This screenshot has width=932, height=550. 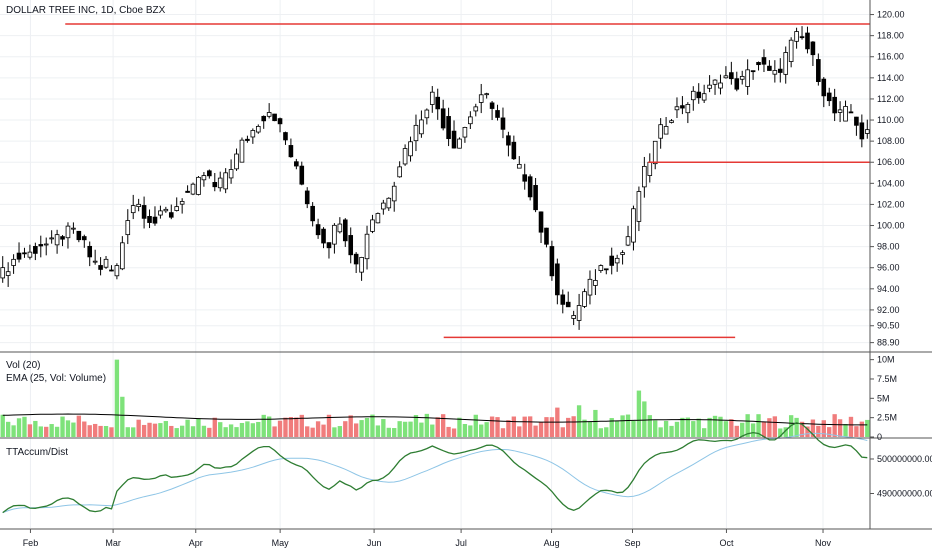 I want to click on ad-tick-label: 500000000.00, so click(x=904, y=459).